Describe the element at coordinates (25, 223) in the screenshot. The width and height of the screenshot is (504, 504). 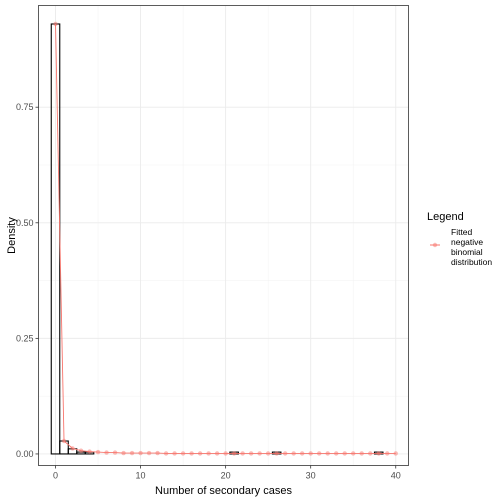
I see `y-tick-label: 0.50` at that location.